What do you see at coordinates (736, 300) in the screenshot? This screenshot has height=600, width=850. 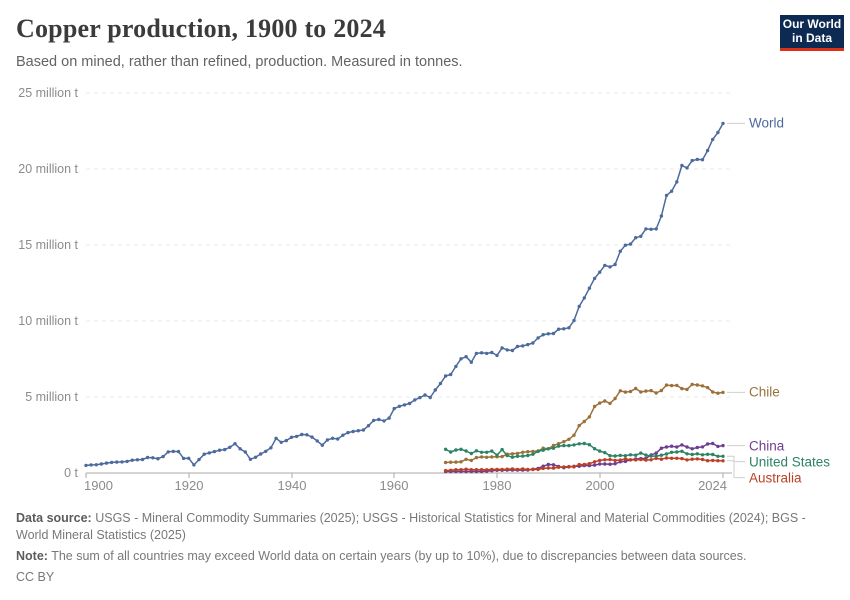 I see `legend-connector-lines` at bounding box center [736, 300].